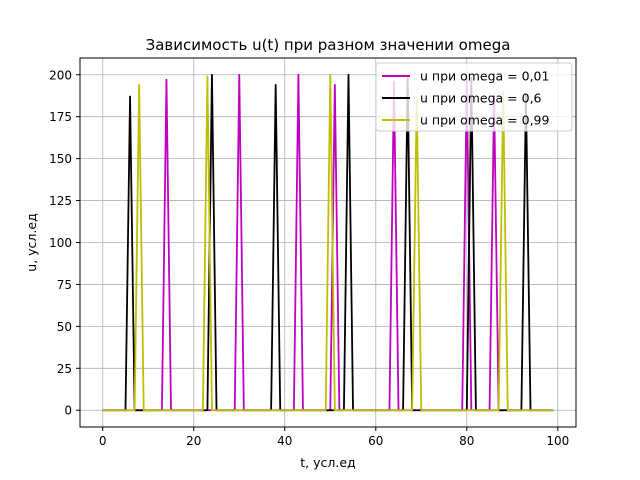 The width and height of the screenshot is (640, 480). What do you see at coordinates (375, 441) in the screenshot?
I see `x-tick-label: 60` at bounding box center [375, 441].